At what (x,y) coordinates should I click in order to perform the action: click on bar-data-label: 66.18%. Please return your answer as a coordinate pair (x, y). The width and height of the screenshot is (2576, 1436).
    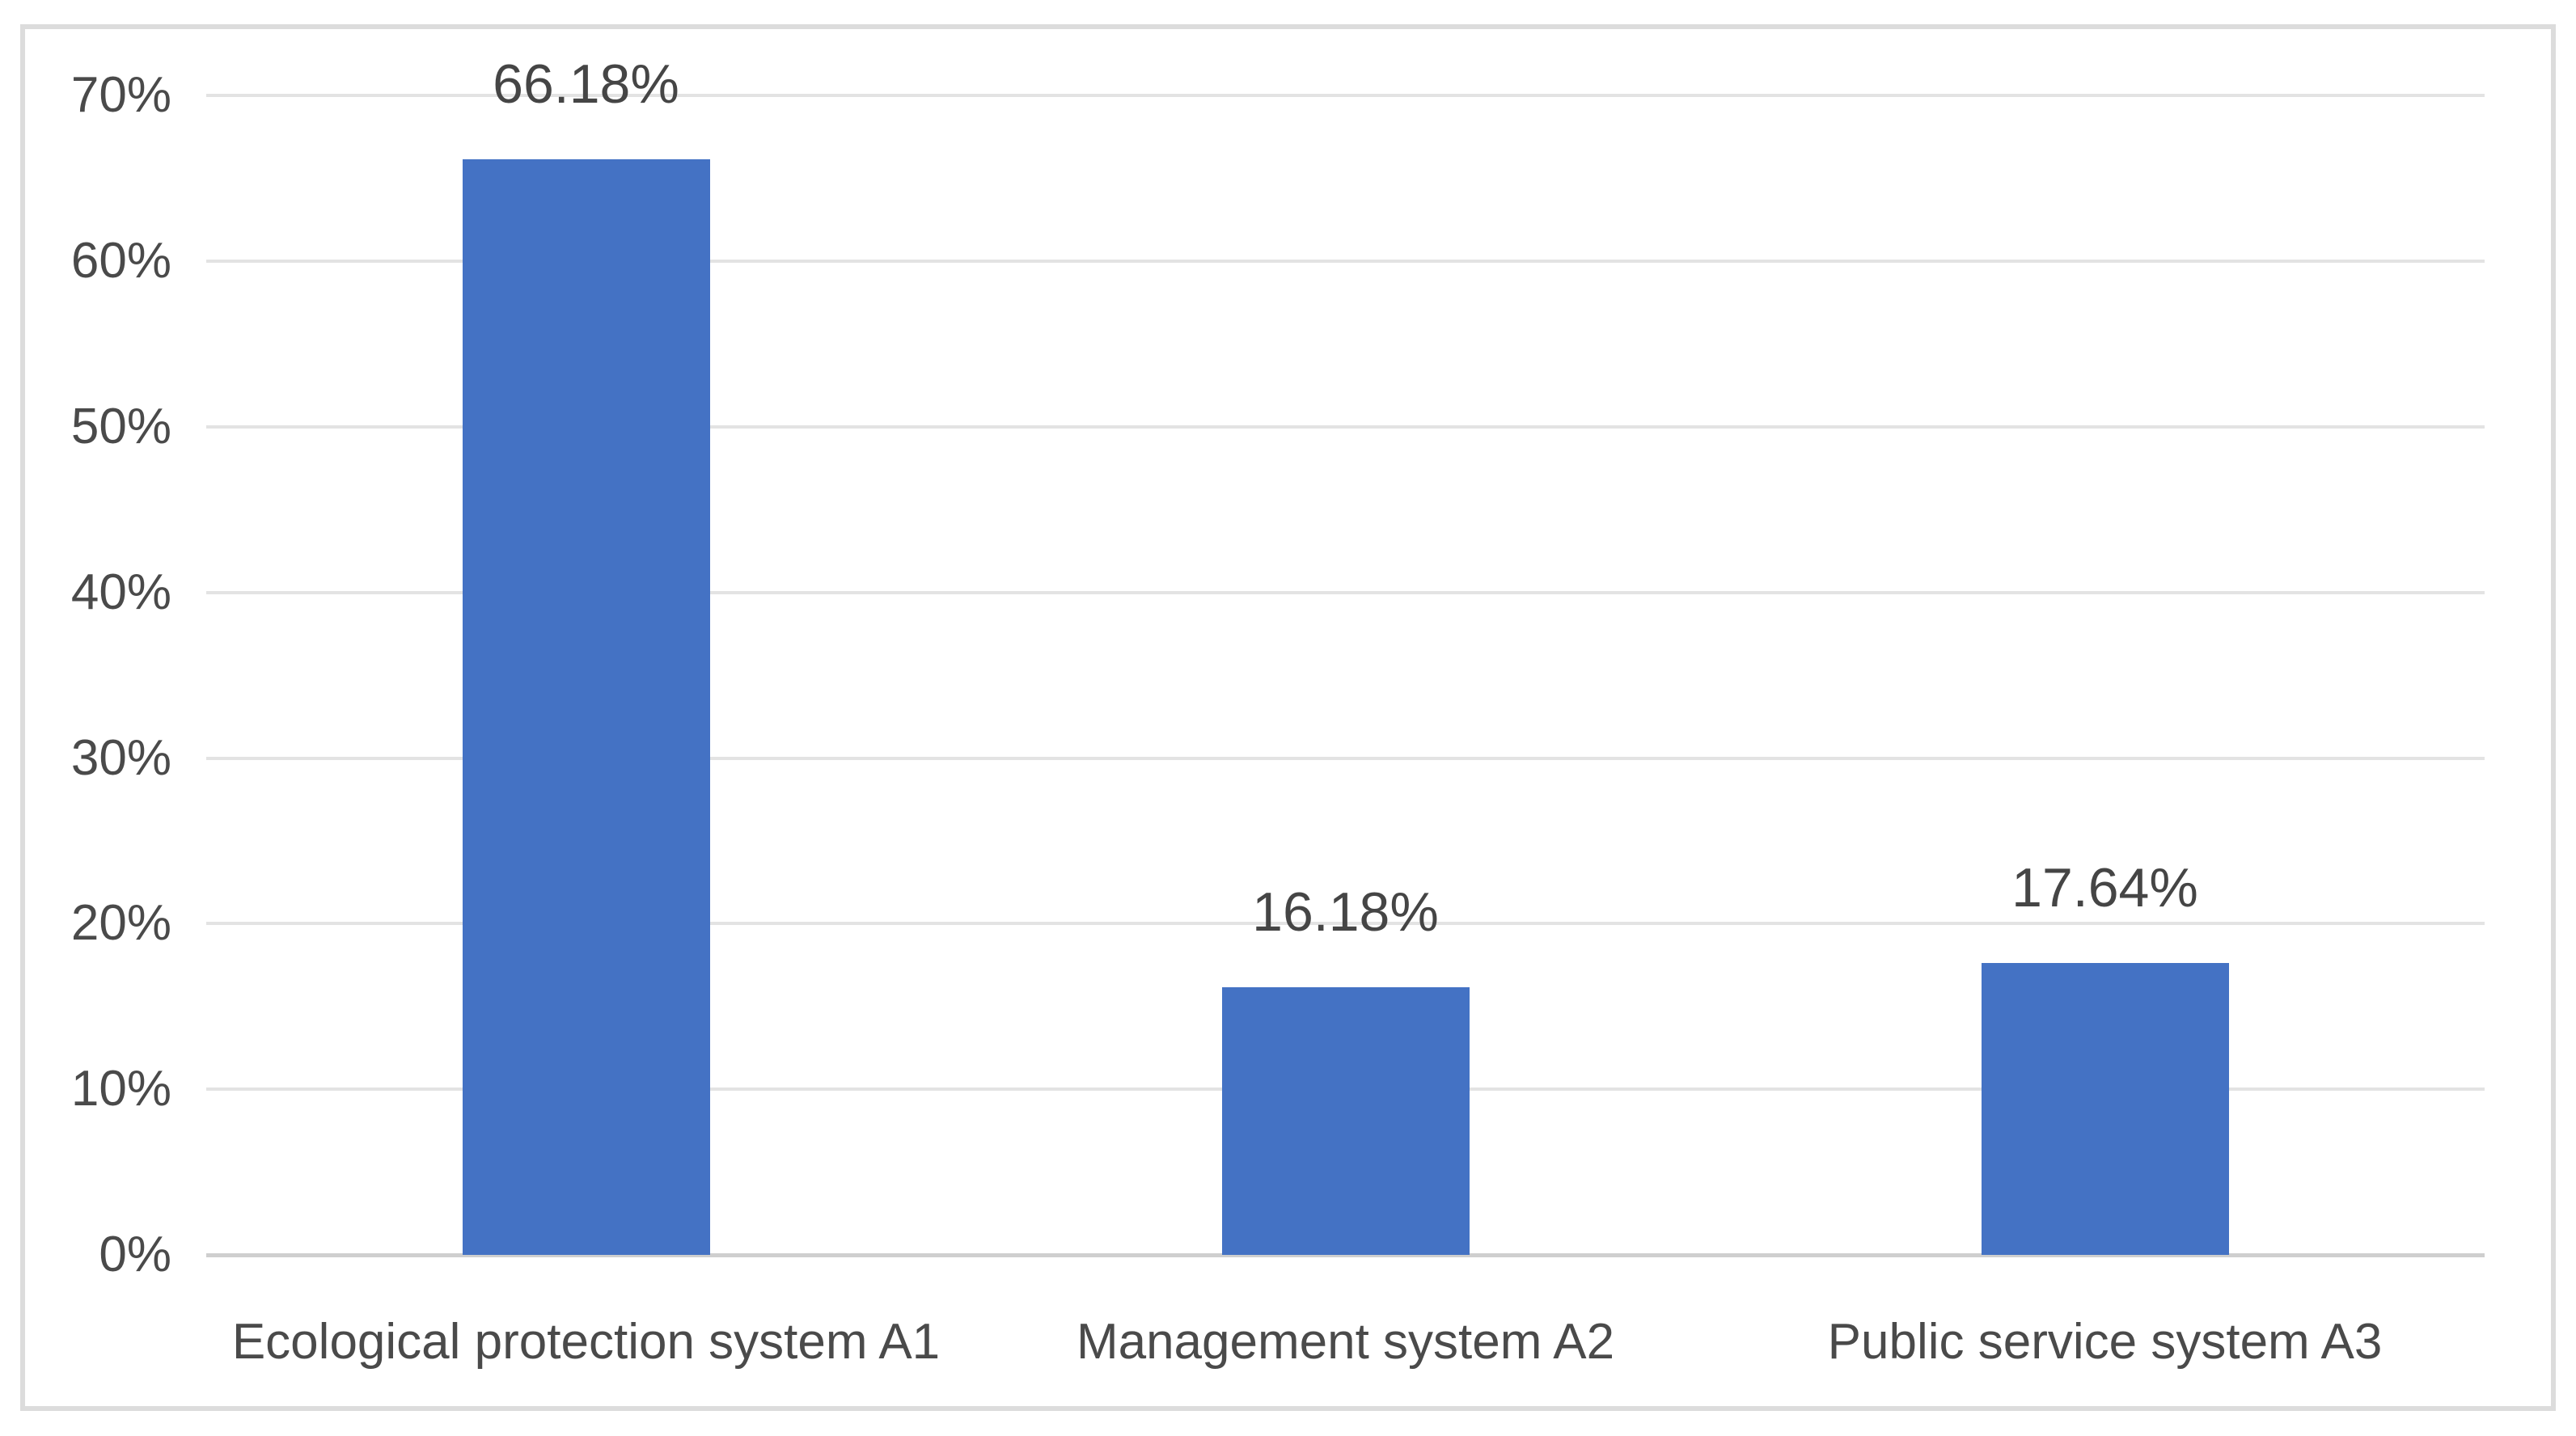
    Looking at the image, I should click on (586, 84).